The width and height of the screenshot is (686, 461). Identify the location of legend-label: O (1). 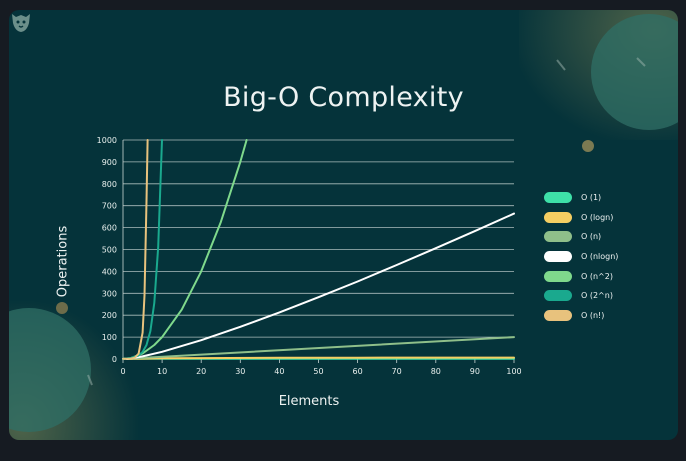
(591, 198).